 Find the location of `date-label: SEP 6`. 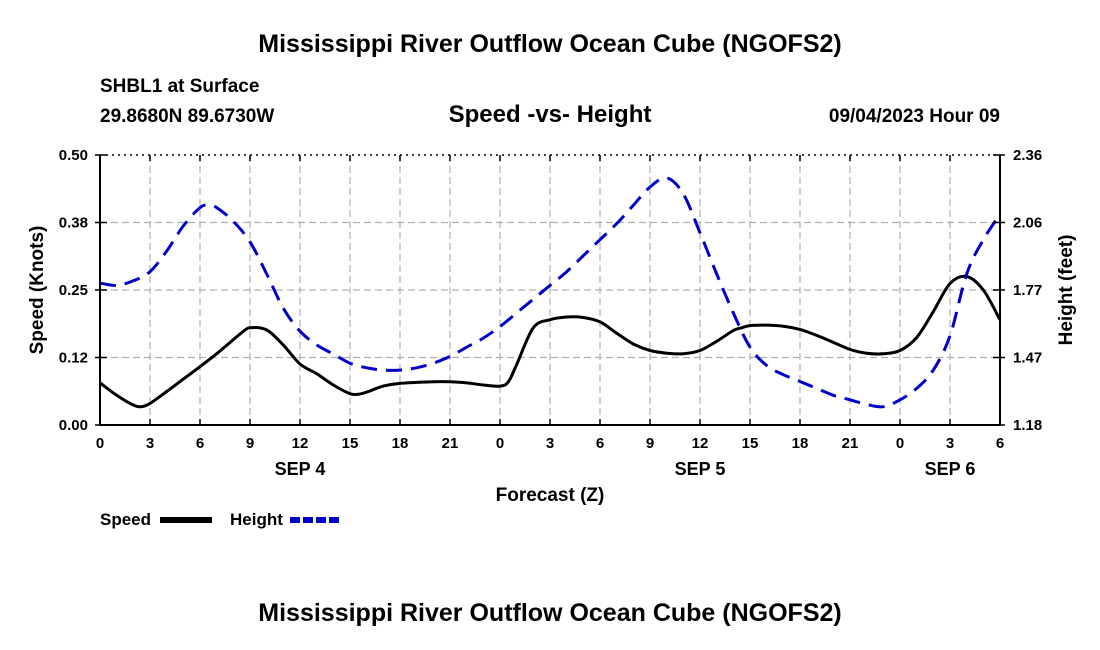

date-label: SEP 6 is located at coordinates (950, 469).